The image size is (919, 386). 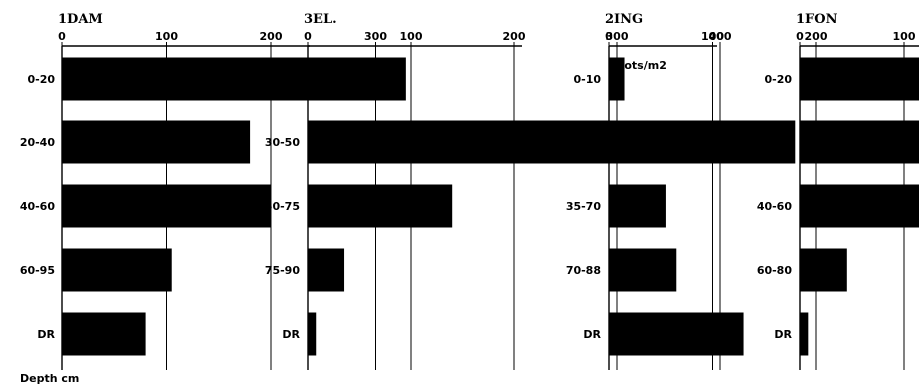 What do you see at coordinates (617, 36) in the screenshot?
I see `panel-2-tick-label-3: 300` at bounding box center [617, 36].